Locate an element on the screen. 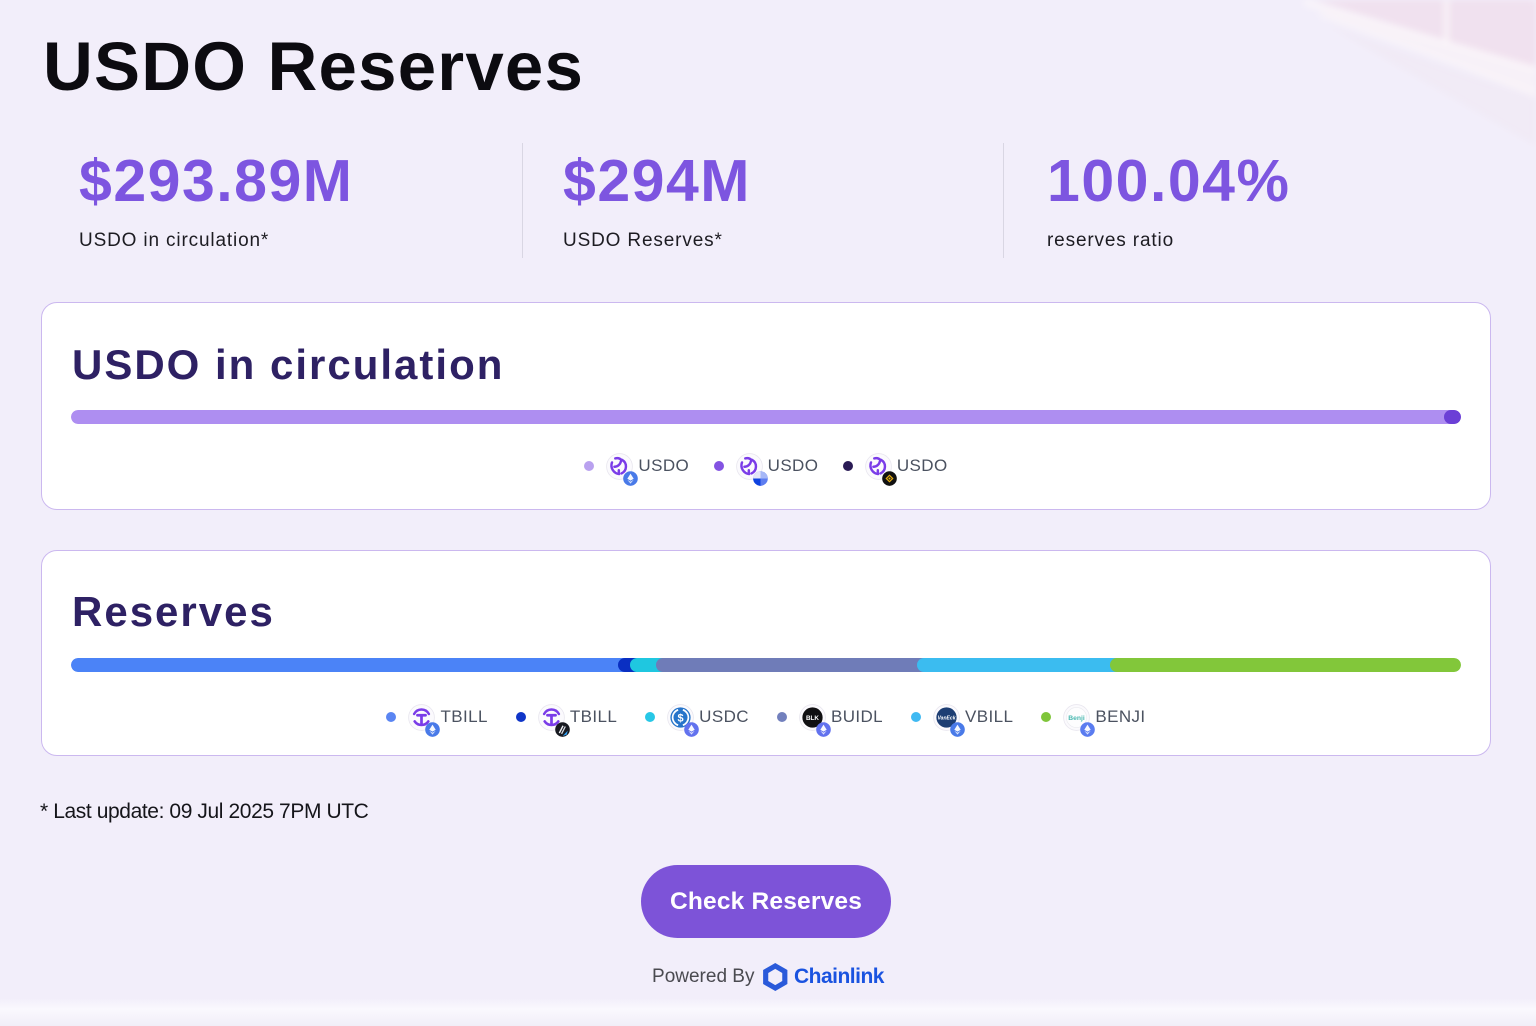  svg-text: Benji is located at coordinates (1077, 717).